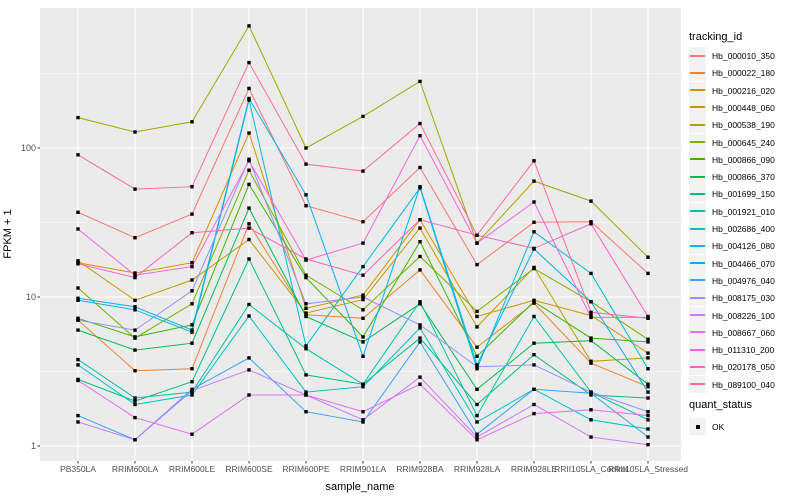  I want to click on legend-item-label: Hb_004126_080, so click(743, 246).